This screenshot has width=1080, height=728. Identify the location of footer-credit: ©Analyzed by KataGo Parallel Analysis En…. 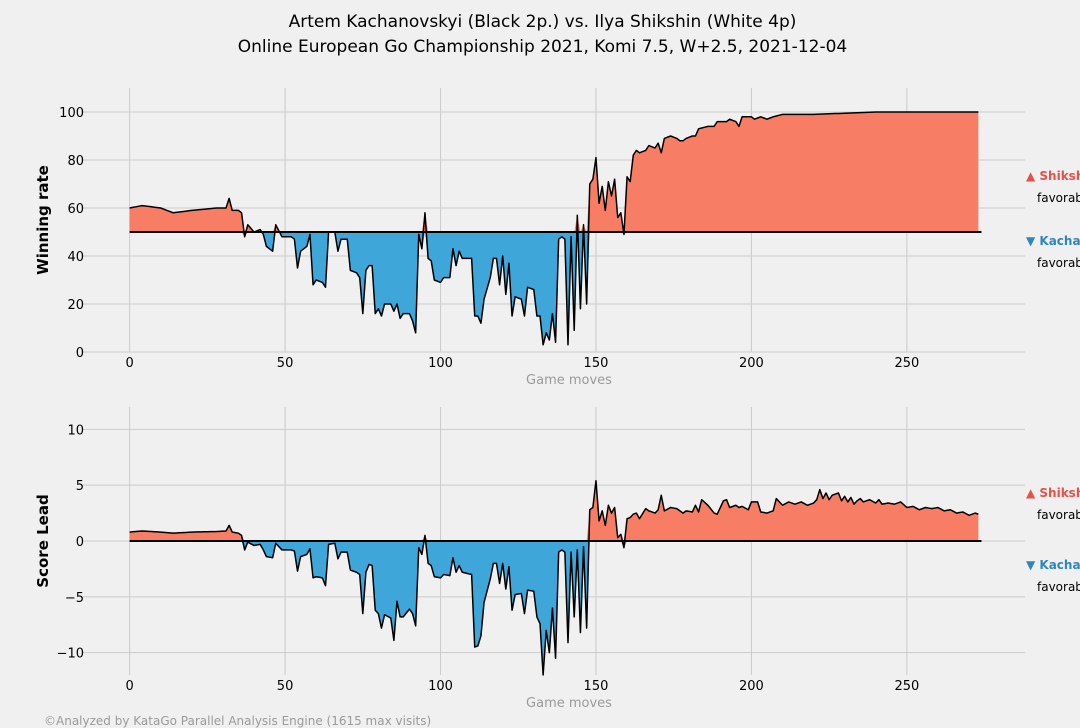
(238, 721).